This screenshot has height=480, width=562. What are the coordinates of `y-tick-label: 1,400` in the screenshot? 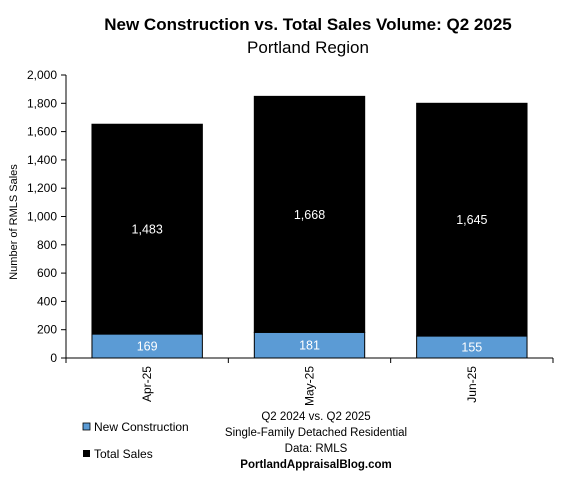 It's located at (42, 160).